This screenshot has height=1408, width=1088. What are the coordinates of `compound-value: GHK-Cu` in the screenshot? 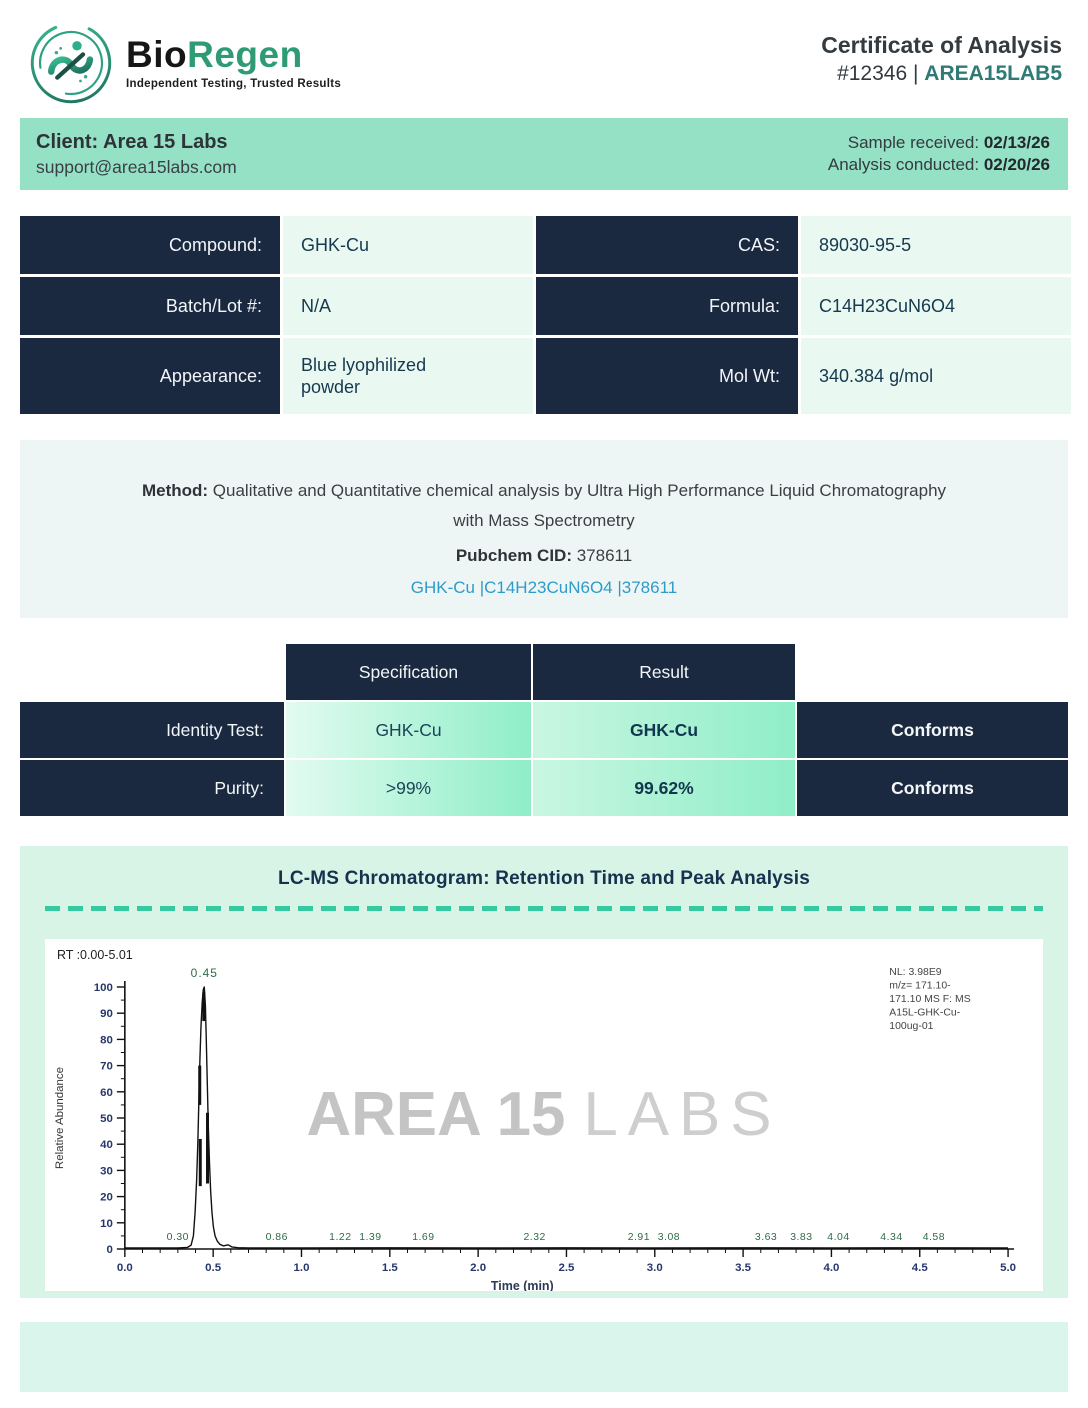 It's located at (408, 245).